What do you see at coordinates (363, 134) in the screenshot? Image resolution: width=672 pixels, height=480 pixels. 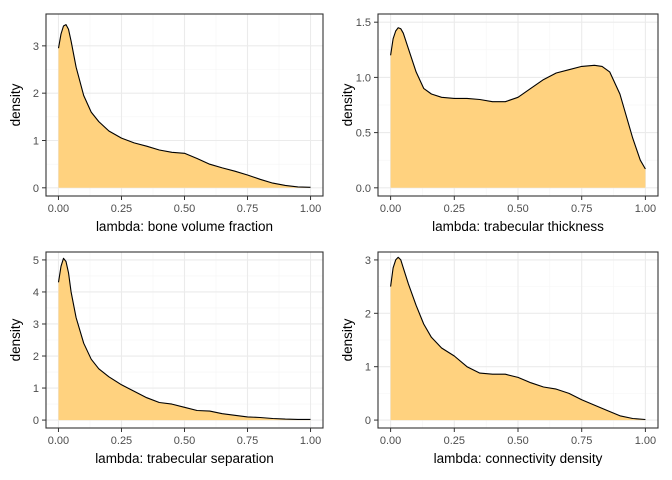 I see `y-tick-label: 0.5` at bounding box center [363, 134].